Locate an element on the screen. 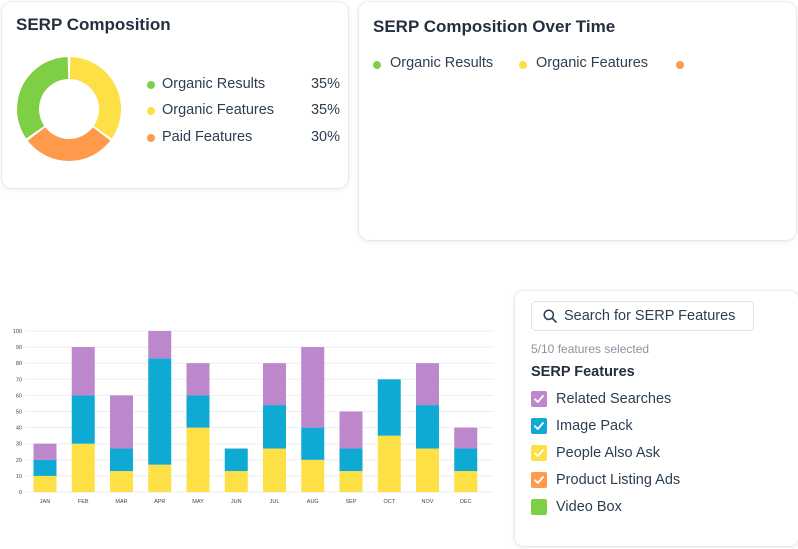  feature-checkbox-people-also-ask: People Also Ask is located at coordinates (651, 454).